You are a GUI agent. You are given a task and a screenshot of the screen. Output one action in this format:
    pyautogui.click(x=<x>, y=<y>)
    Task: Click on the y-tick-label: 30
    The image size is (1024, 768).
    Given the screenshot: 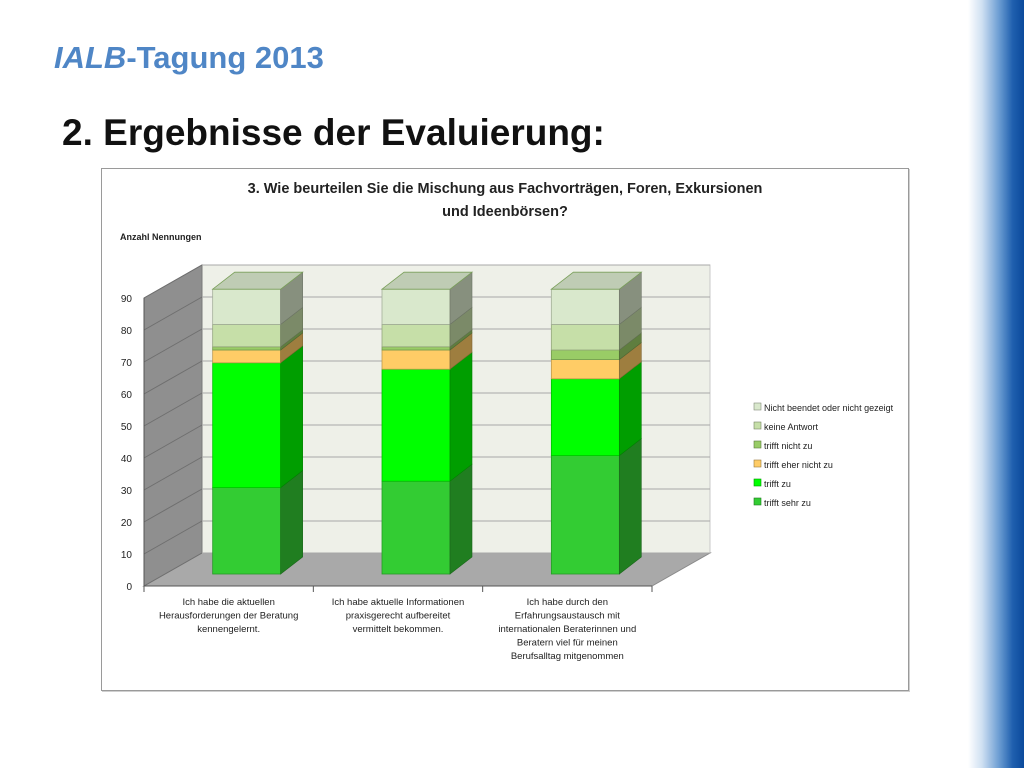 What is the action you would take?
    pyautogui.click(x=127, y=491)
    